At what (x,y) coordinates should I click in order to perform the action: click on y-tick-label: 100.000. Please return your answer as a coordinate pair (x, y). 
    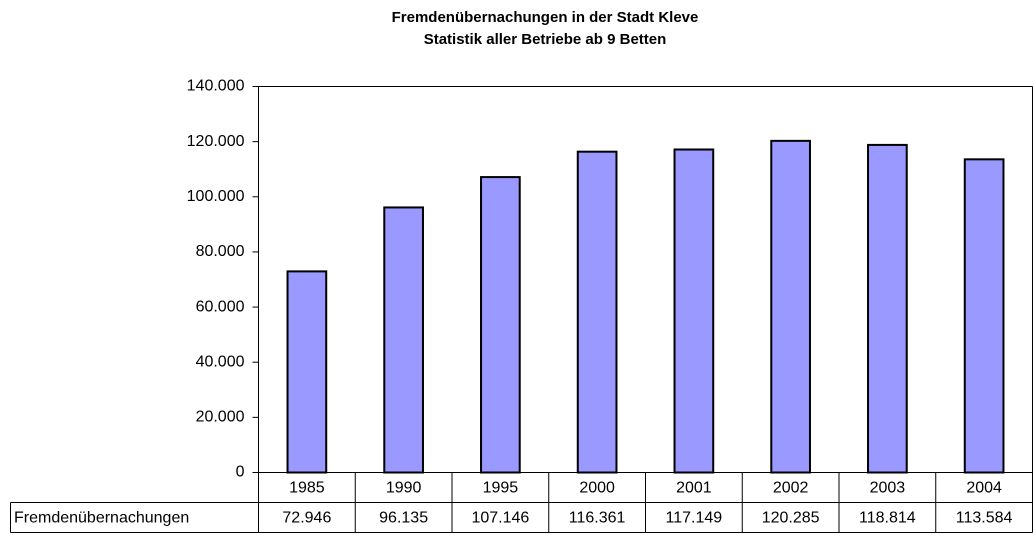
    Looking at the image, I should click on (216, 196).